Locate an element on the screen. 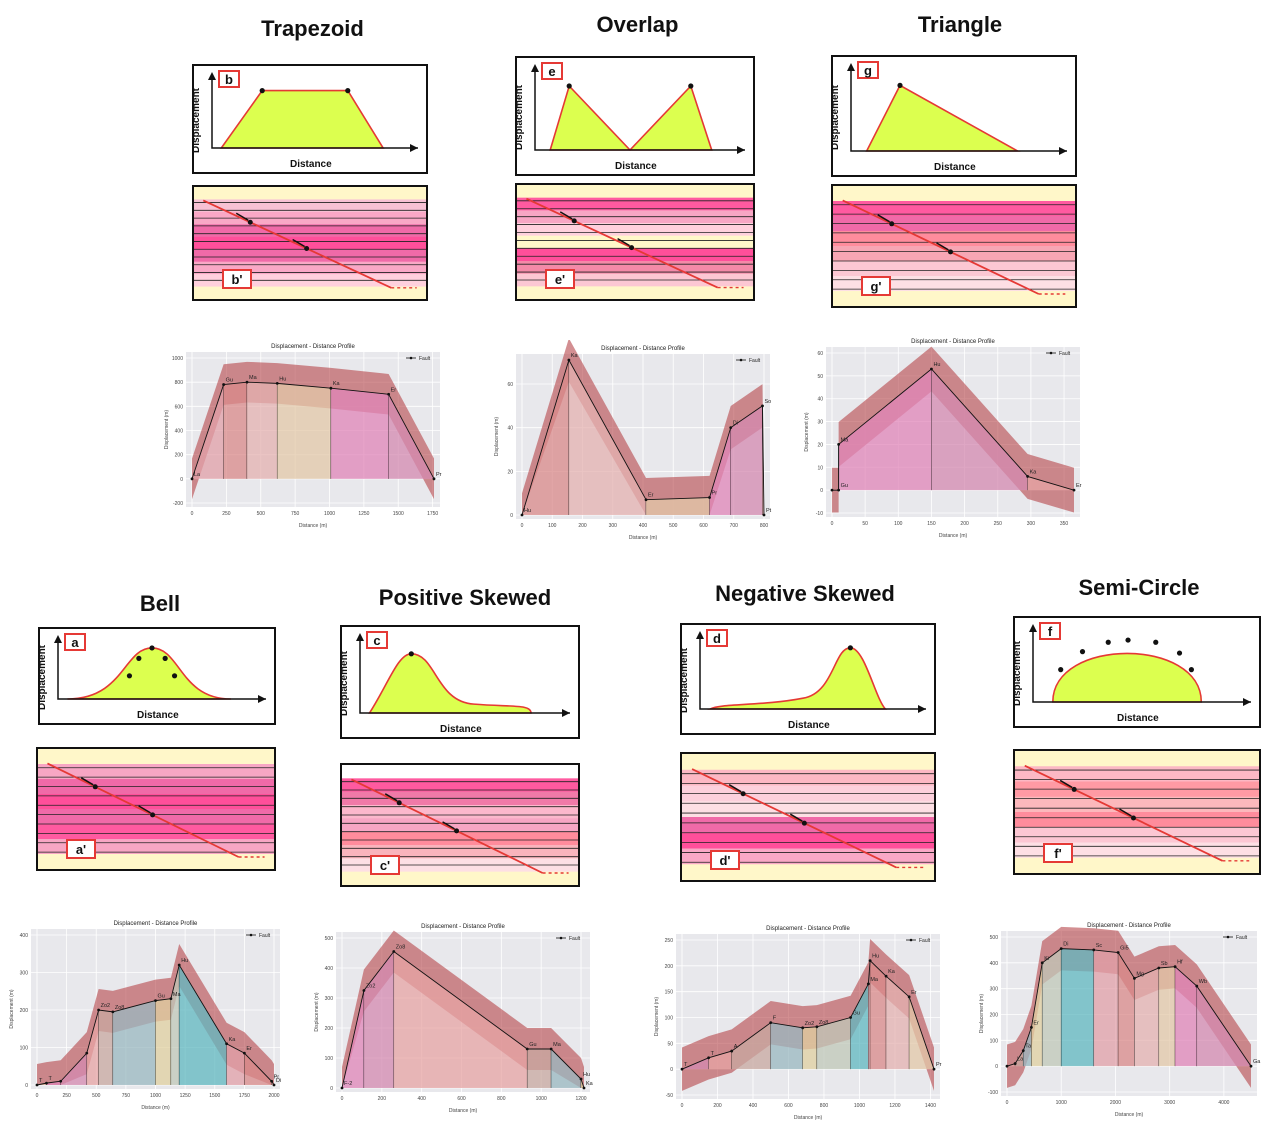  x-tick-label: 3000 is located at coordinates (1169, 1103).